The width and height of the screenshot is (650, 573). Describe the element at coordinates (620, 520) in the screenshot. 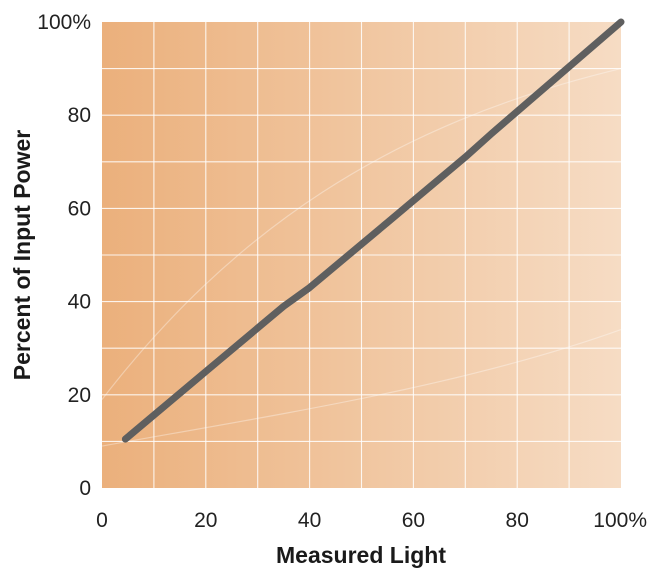

I see `x-tick-label: 100%` at that location.